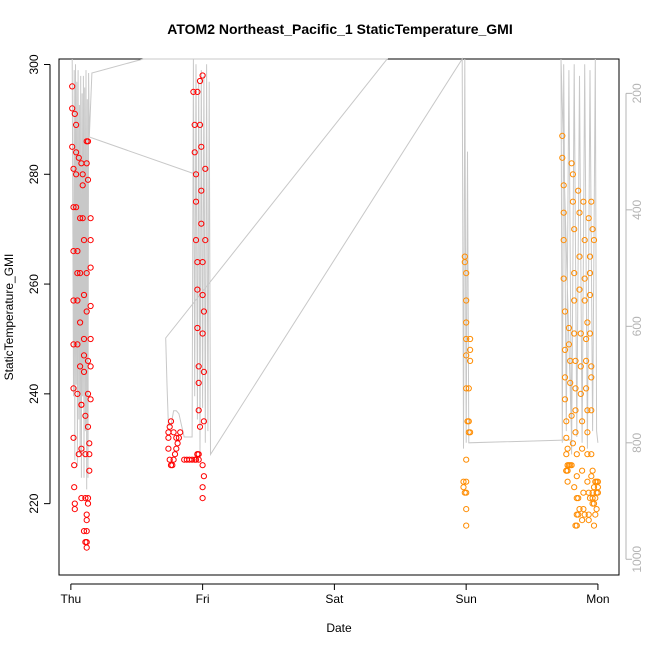  What do you see at coordinates (34, 394) in the screenshot?
I see `y-tick-label-240: 240` at bounding box center [34, 394].